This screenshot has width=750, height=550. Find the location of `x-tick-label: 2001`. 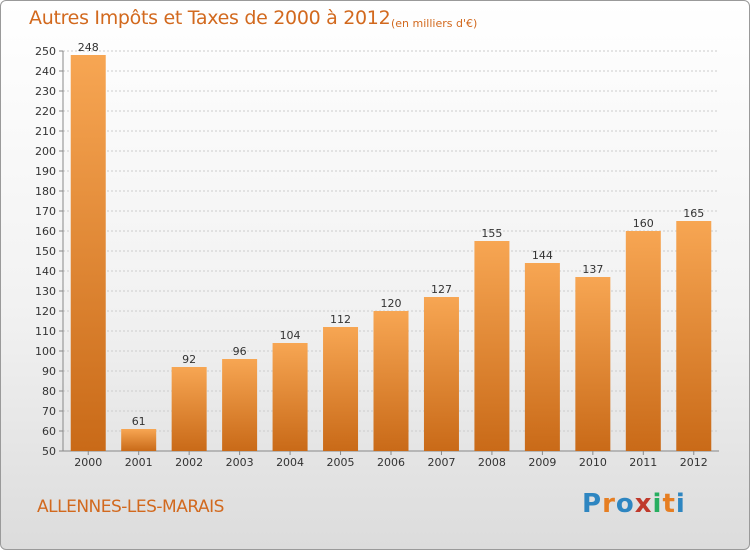

x-tick-label: 2001 is located at coordinates (139, 462).